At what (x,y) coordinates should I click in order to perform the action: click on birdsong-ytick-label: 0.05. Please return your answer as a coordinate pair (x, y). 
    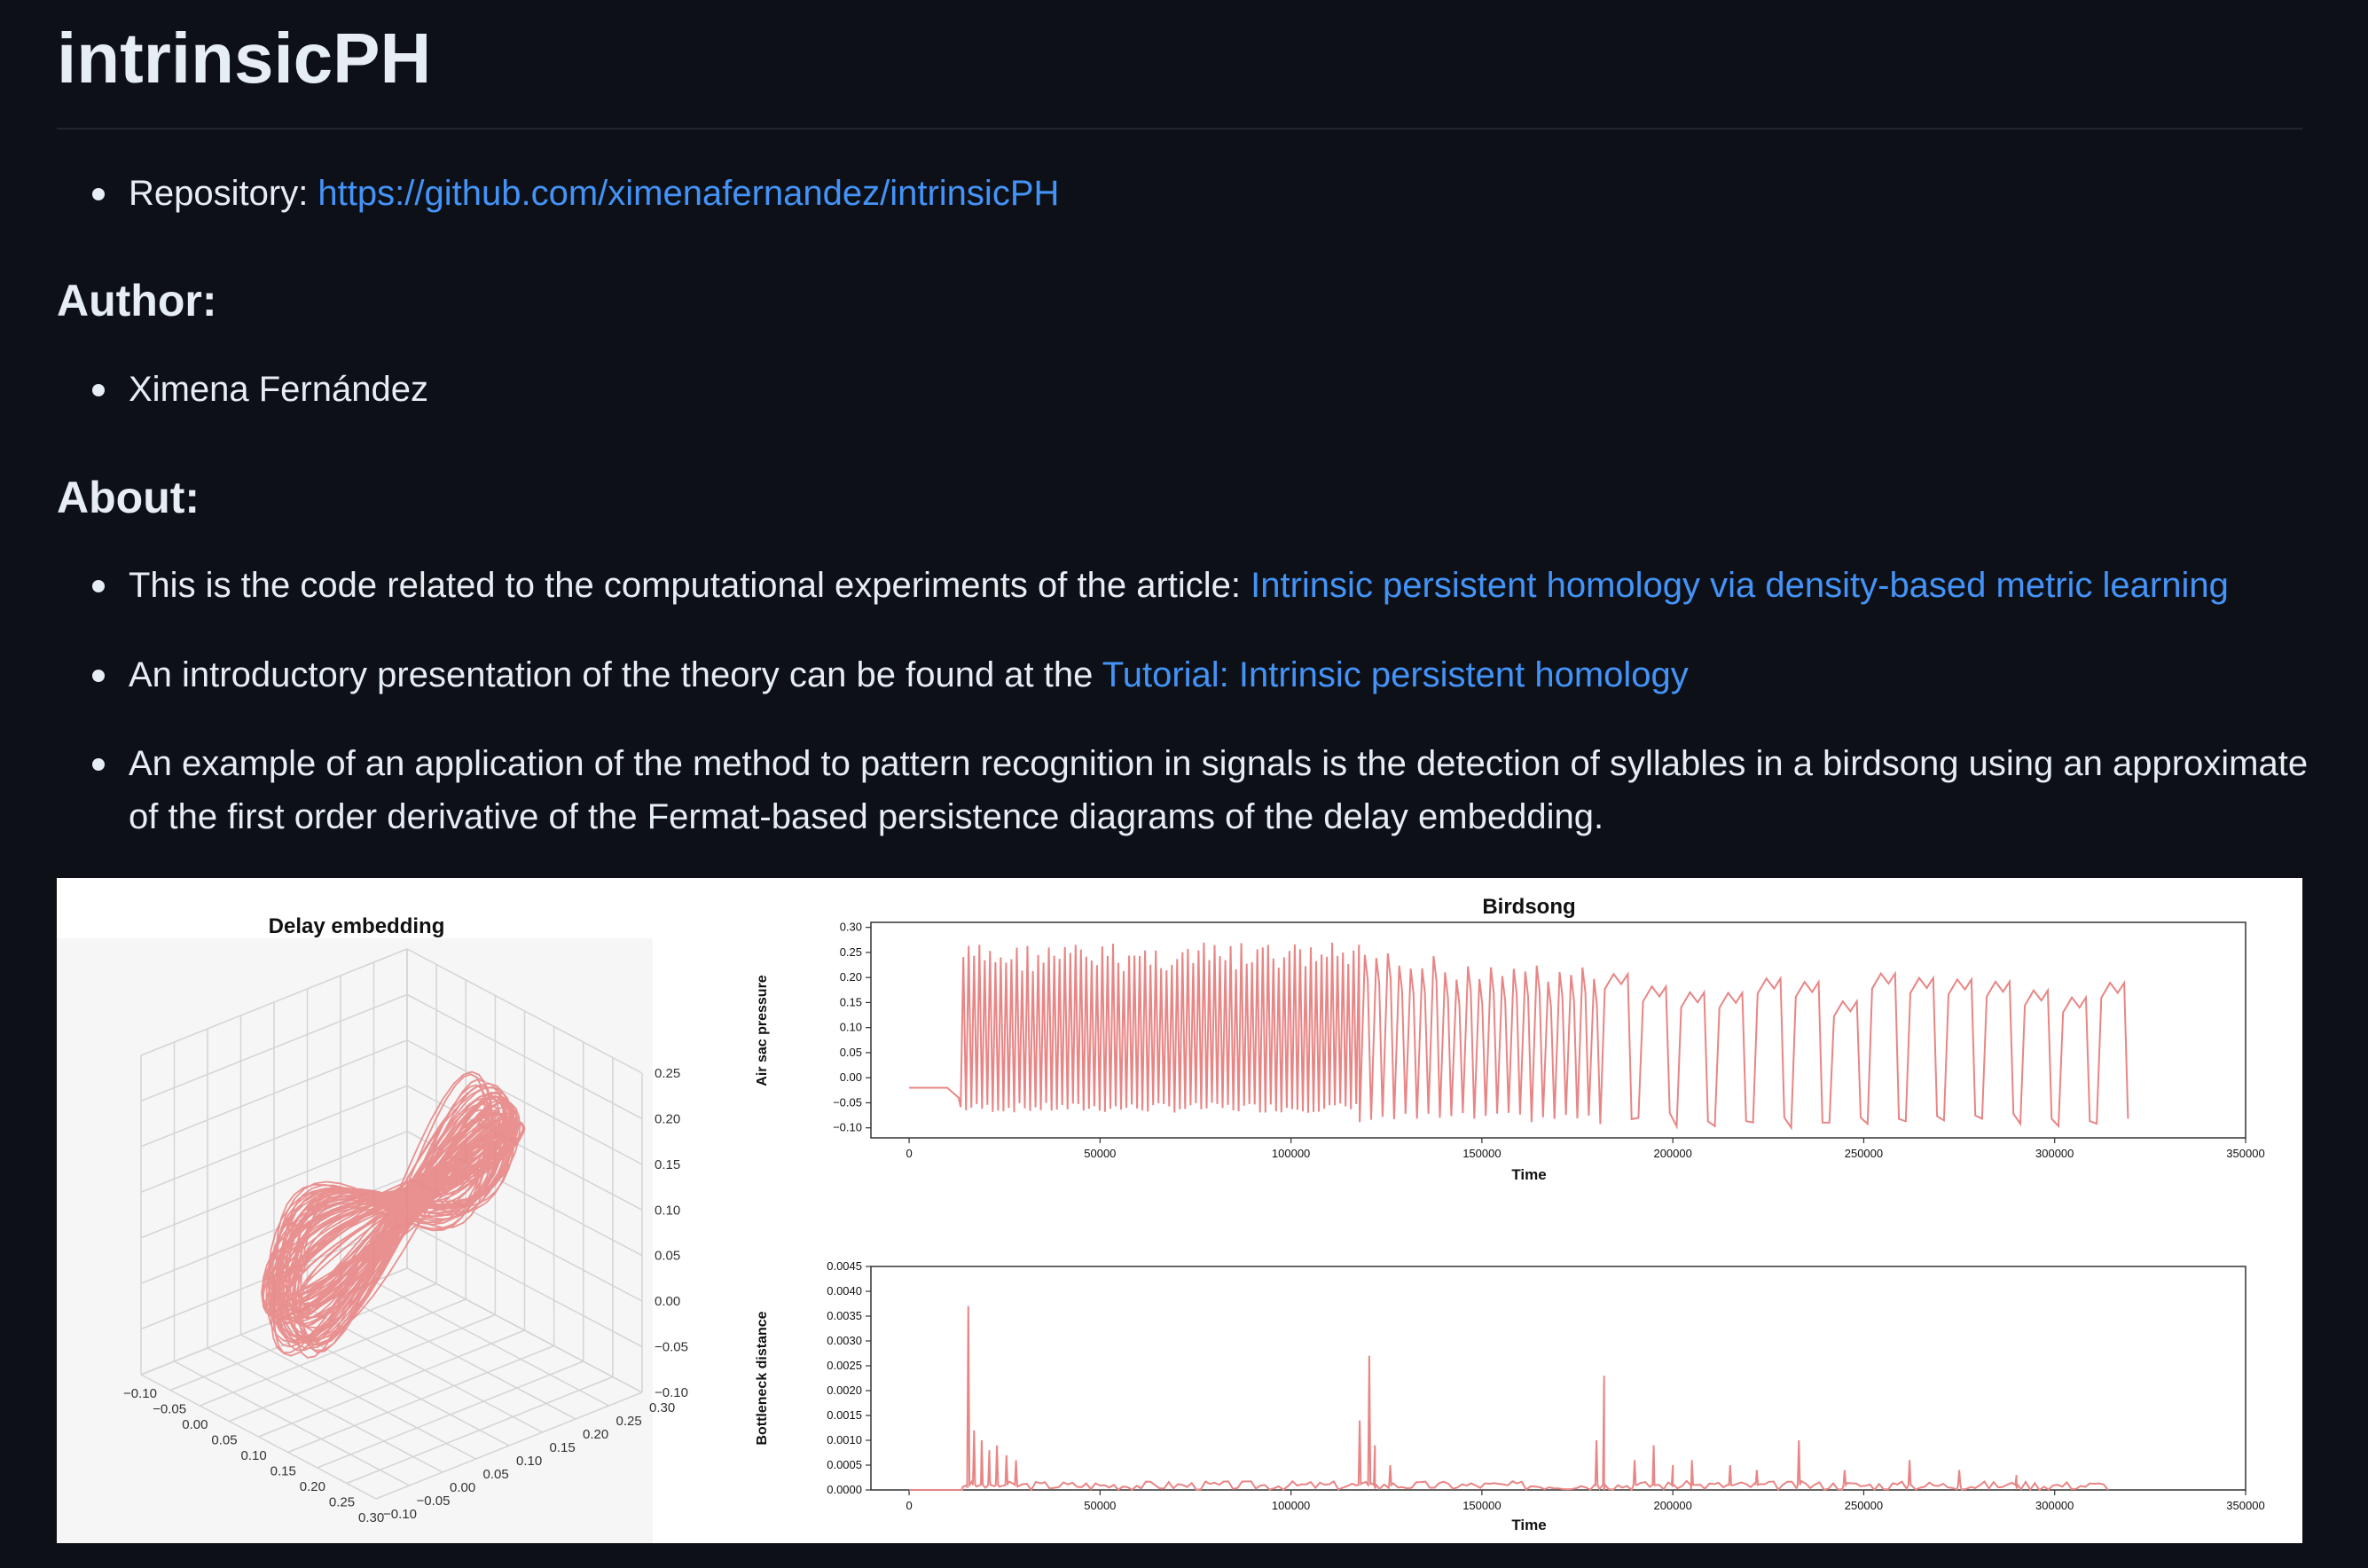
    Looking at the image, I should click on (851, 1053).